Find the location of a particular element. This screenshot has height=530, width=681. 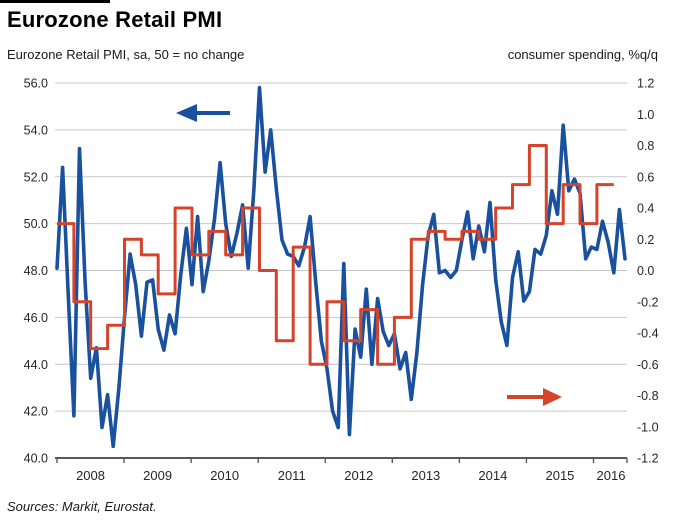

page-title: Eurozone Retail PMI is located at coordinates (115, 19).